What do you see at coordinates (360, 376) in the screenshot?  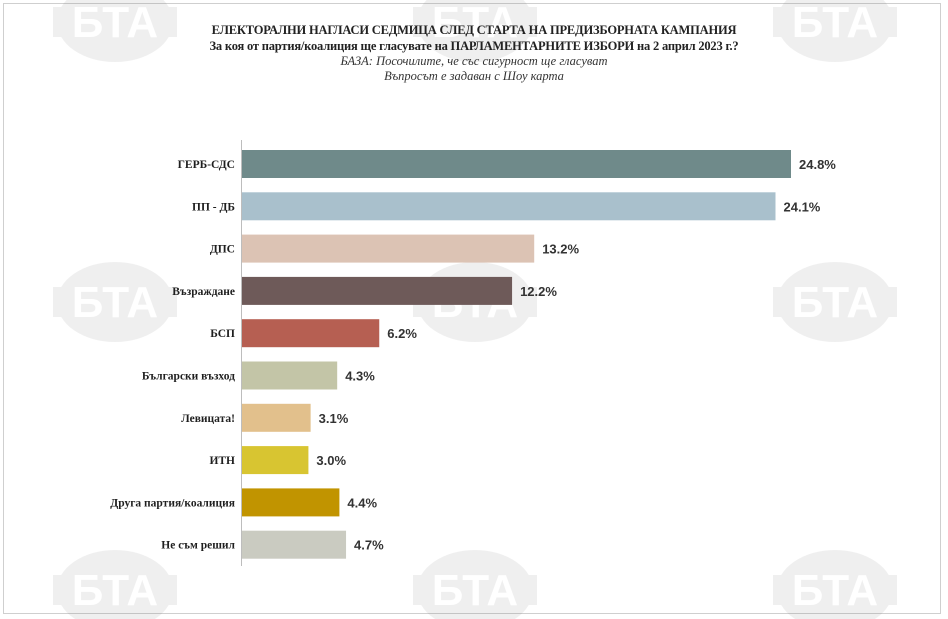 I see `value-label: 4.3%` at bounding box center [360, 376].